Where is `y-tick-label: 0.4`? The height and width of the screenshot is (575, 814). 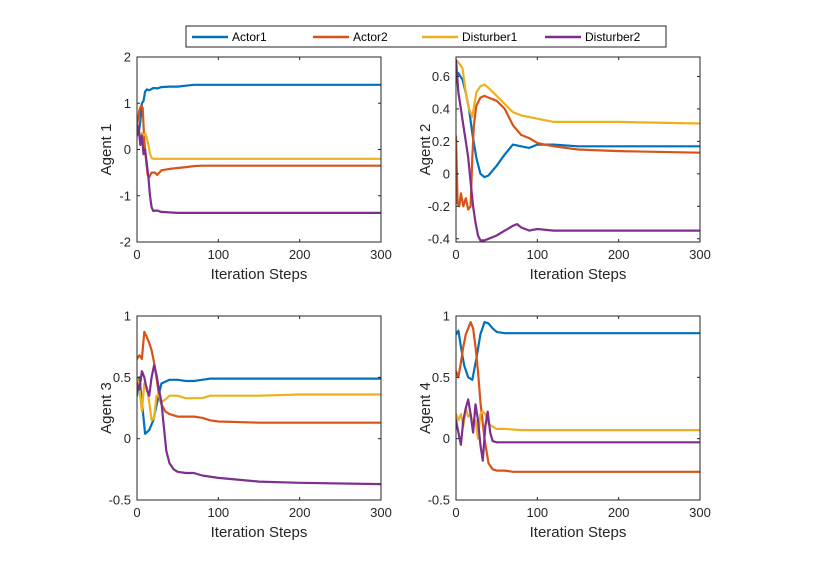
y-tick-label: 0.4 is located at coordinates (441, 108).